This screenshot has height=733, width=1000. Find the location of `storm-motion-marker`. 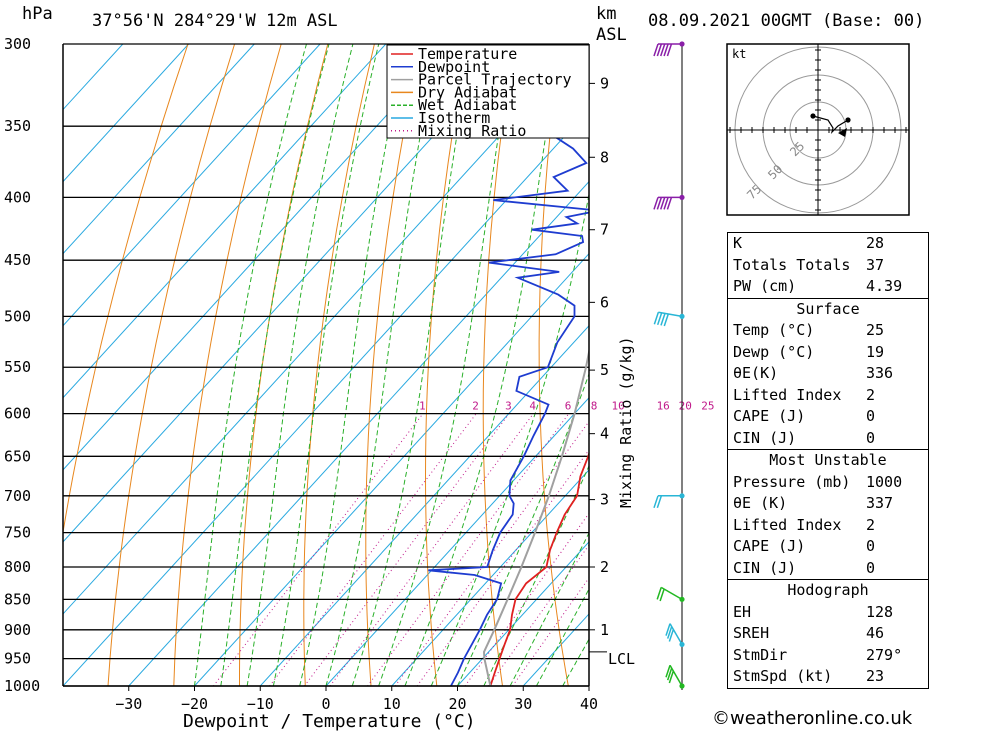

storm-motion-marker is located at coordinates (842, 132).